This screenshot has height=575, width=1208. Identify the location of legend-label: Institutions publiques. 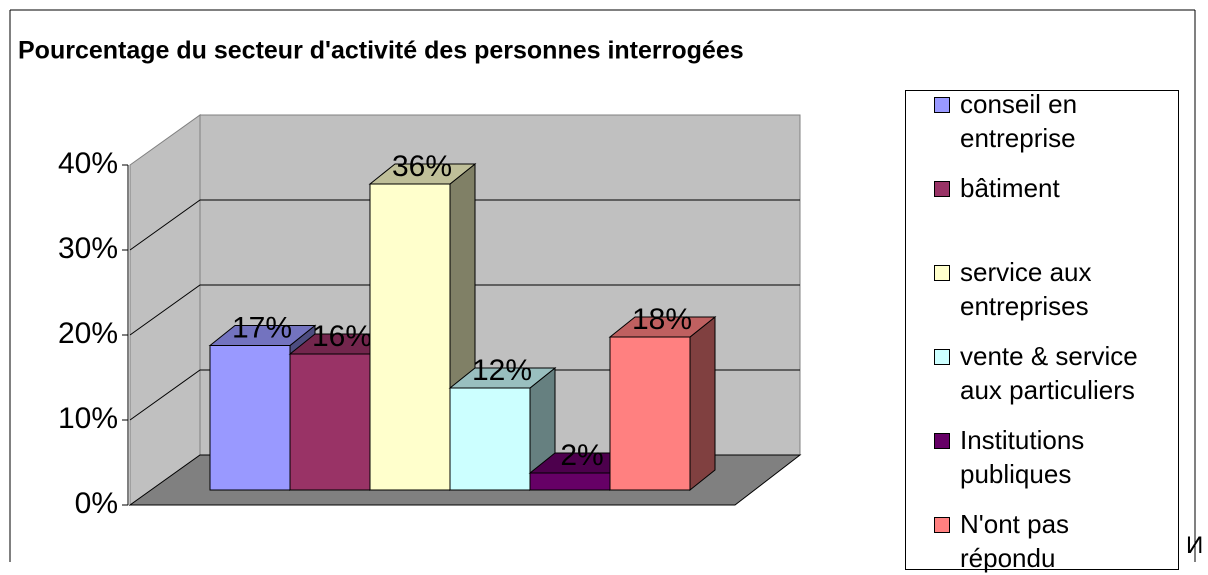
(1022, 457).